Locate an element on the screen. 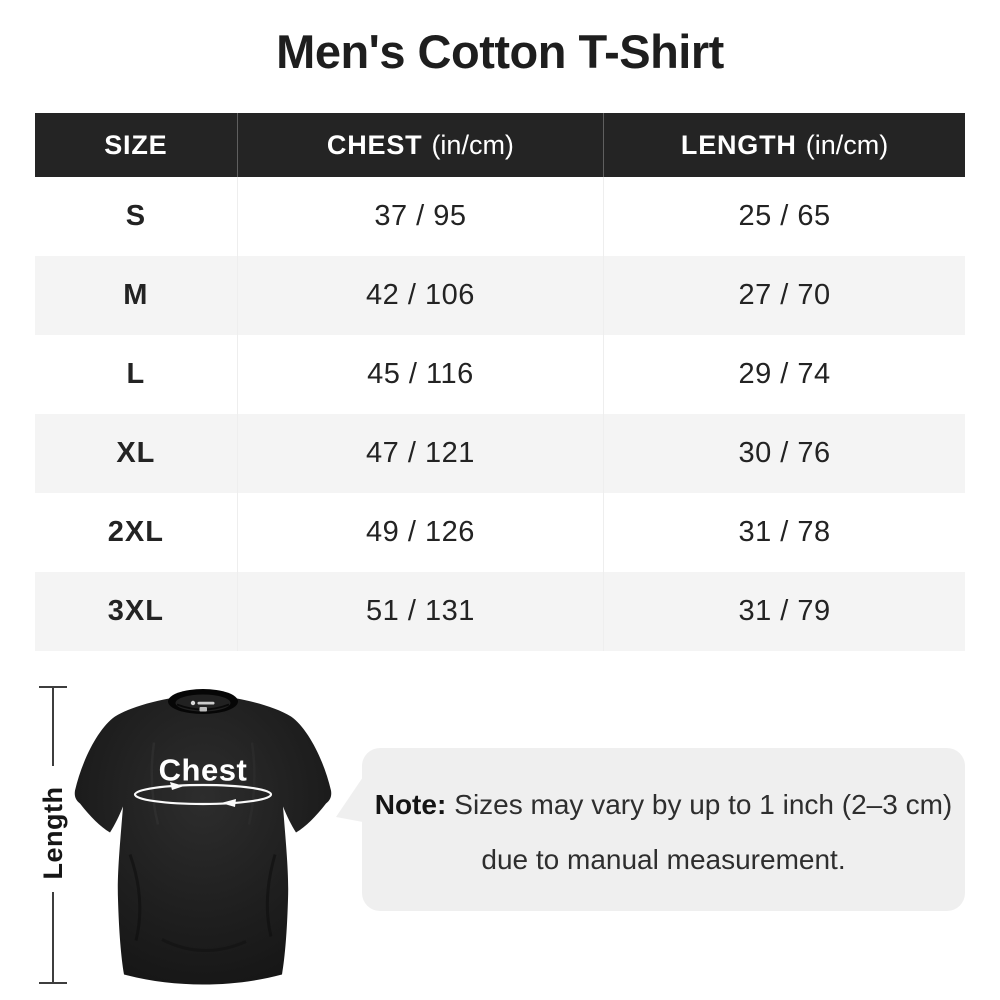  table-row-3xl: 3XL 51 / 131 31 / 79 is located at coordinates (500, 611).